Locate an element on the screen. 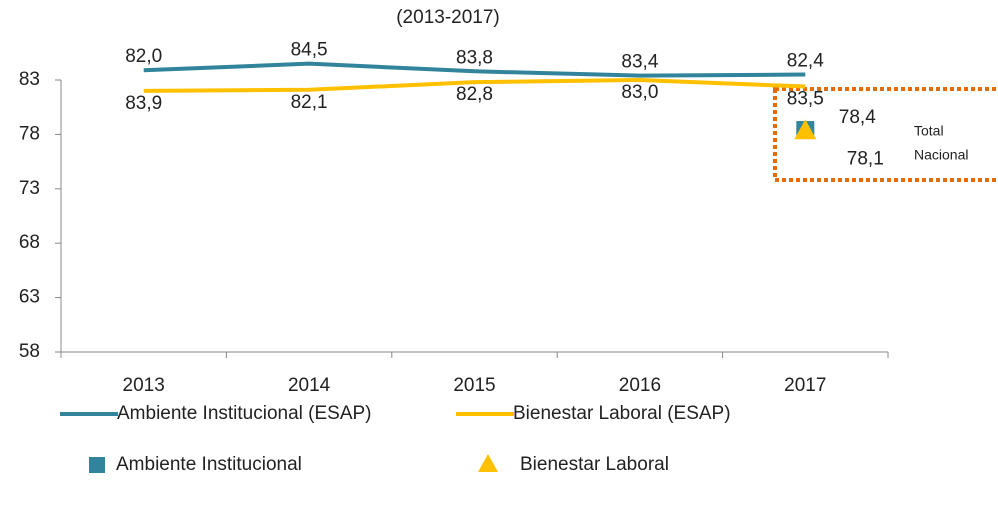  marker-label: 78,4 is located at coordinates (857, 117).